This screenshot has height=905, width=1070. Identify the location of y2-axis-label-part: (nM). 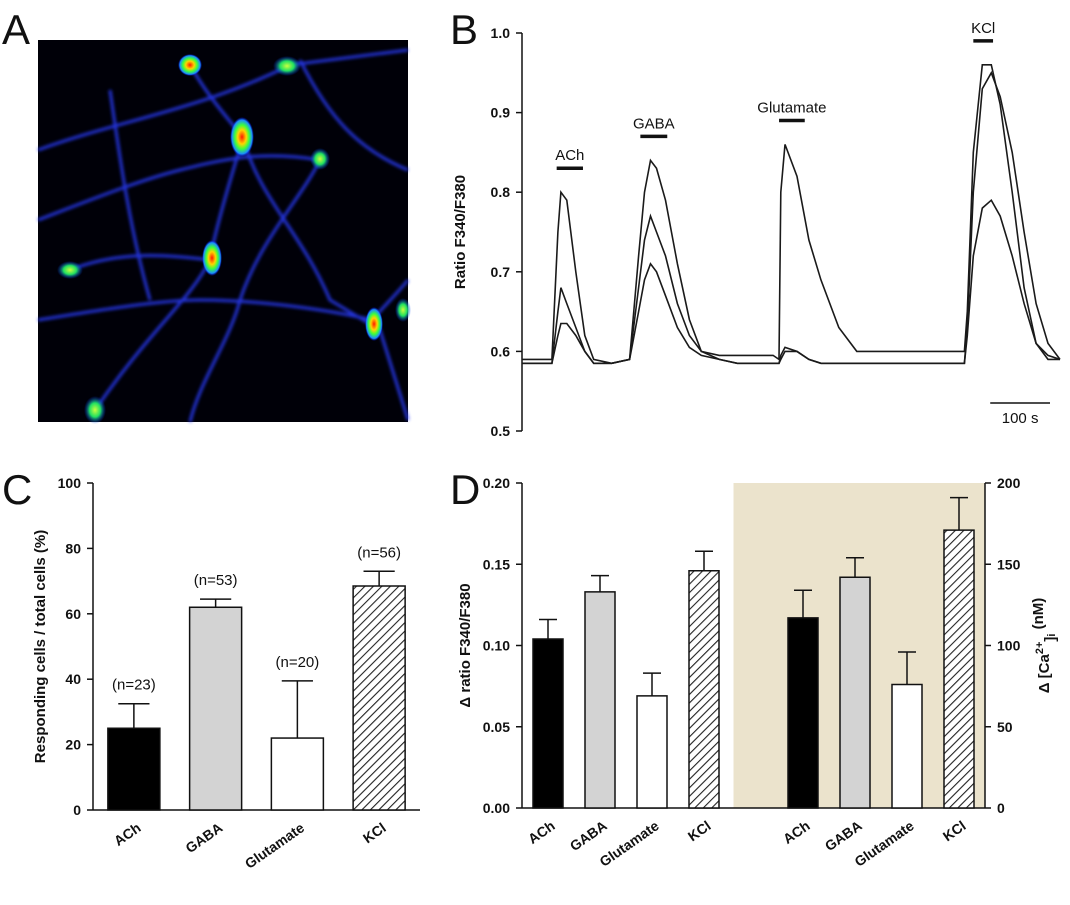
(1038, 616).